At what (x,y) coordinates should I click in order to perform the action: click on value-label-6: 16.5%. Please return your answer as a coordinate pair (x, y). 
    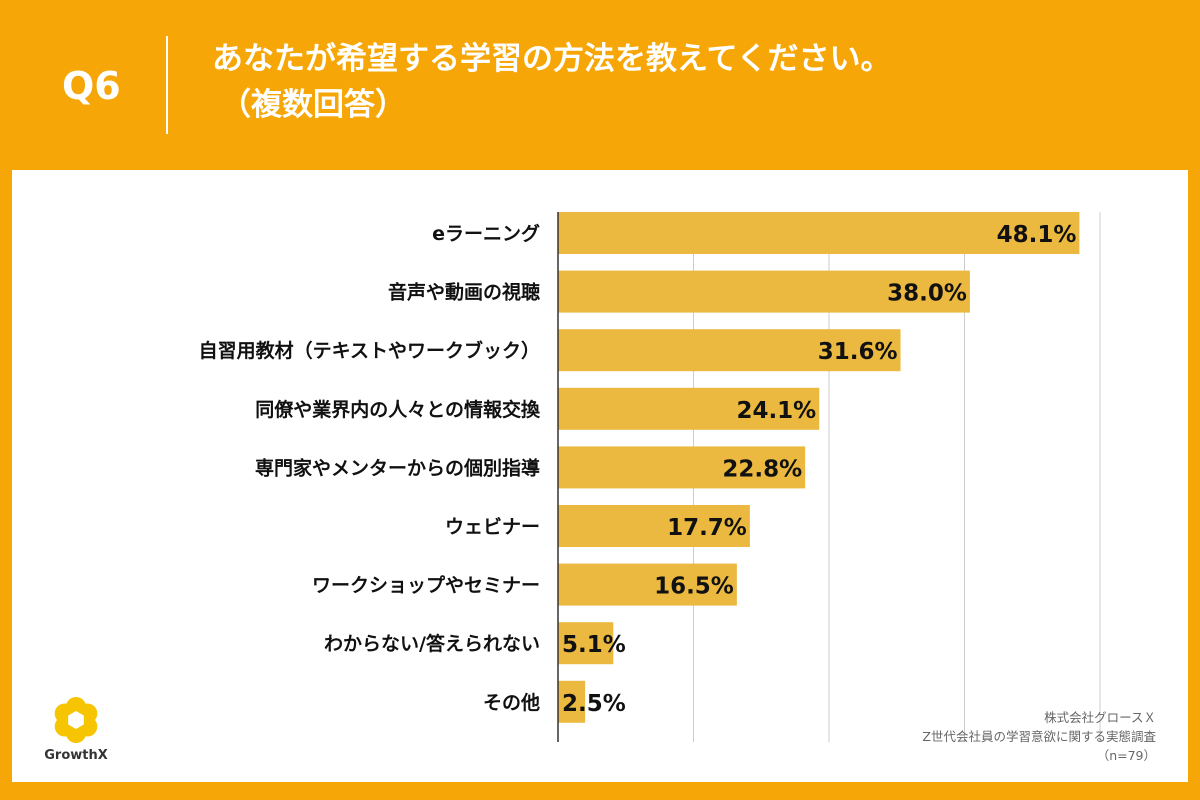
    Looking at the image, I should click on (694, 587).